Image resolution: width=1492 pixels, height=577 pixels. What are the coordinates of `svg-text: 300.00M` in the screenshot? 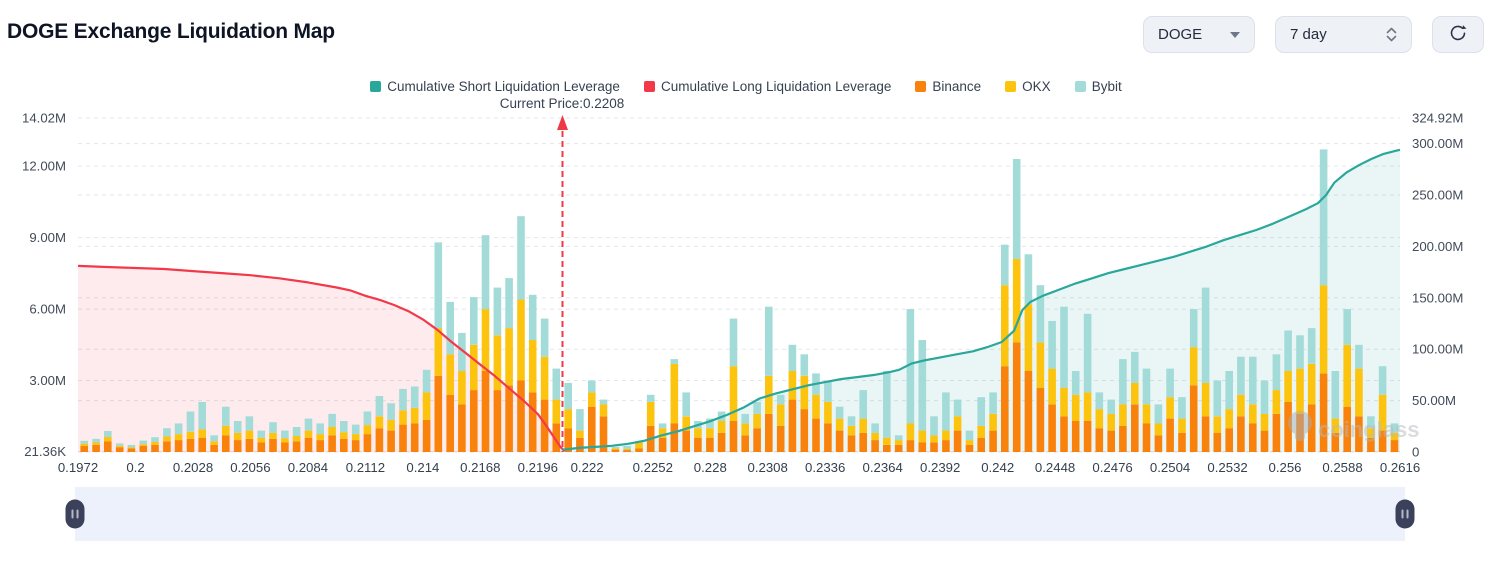 It's located at (1437, 143).